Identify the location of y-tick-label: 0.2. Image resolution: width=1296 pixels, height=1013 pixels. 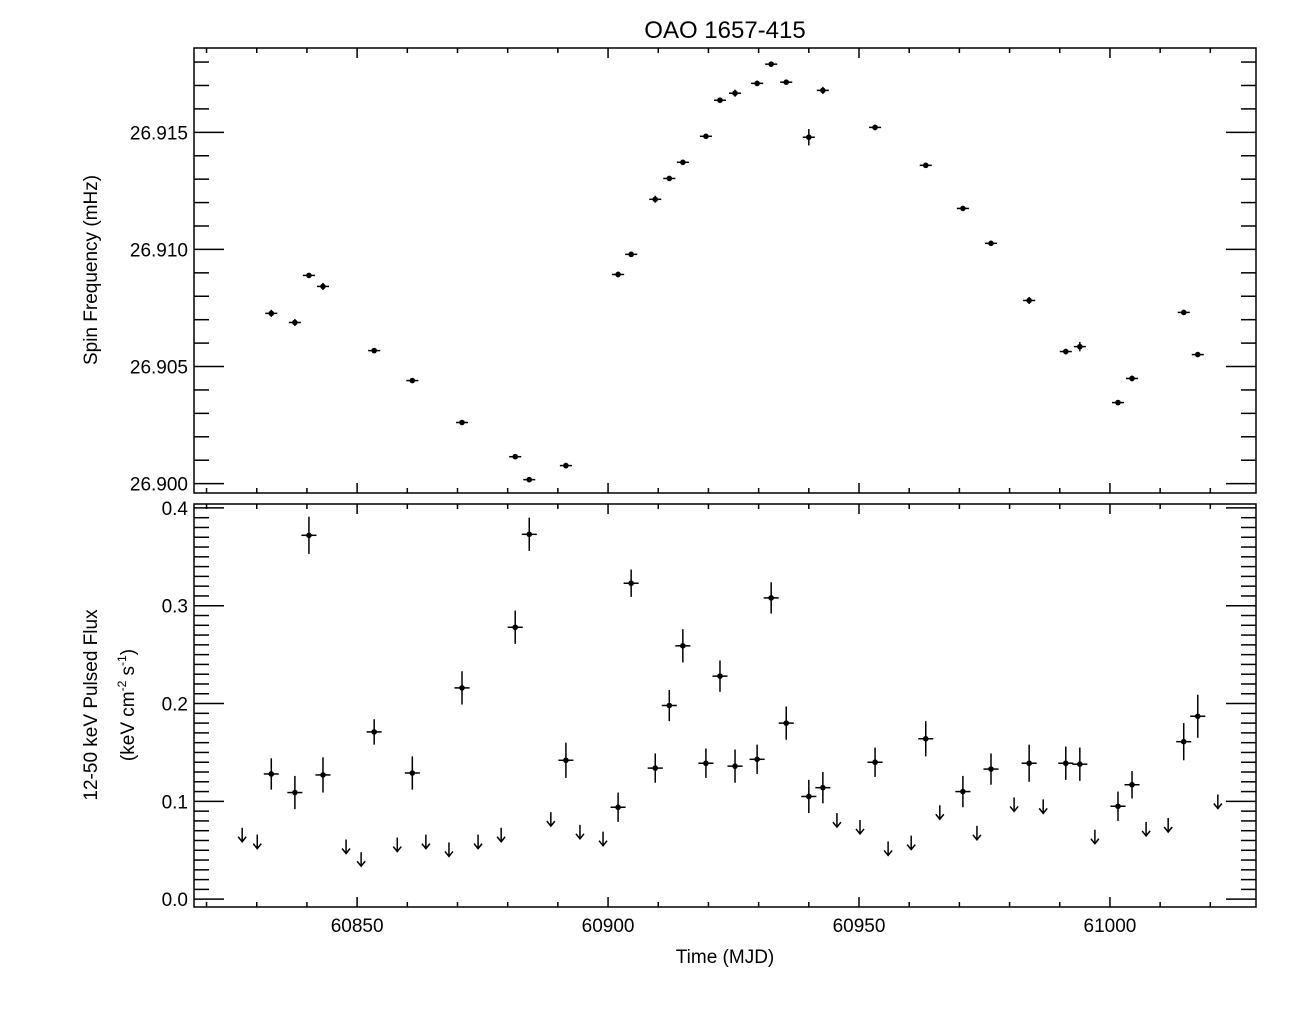
(175, 705).